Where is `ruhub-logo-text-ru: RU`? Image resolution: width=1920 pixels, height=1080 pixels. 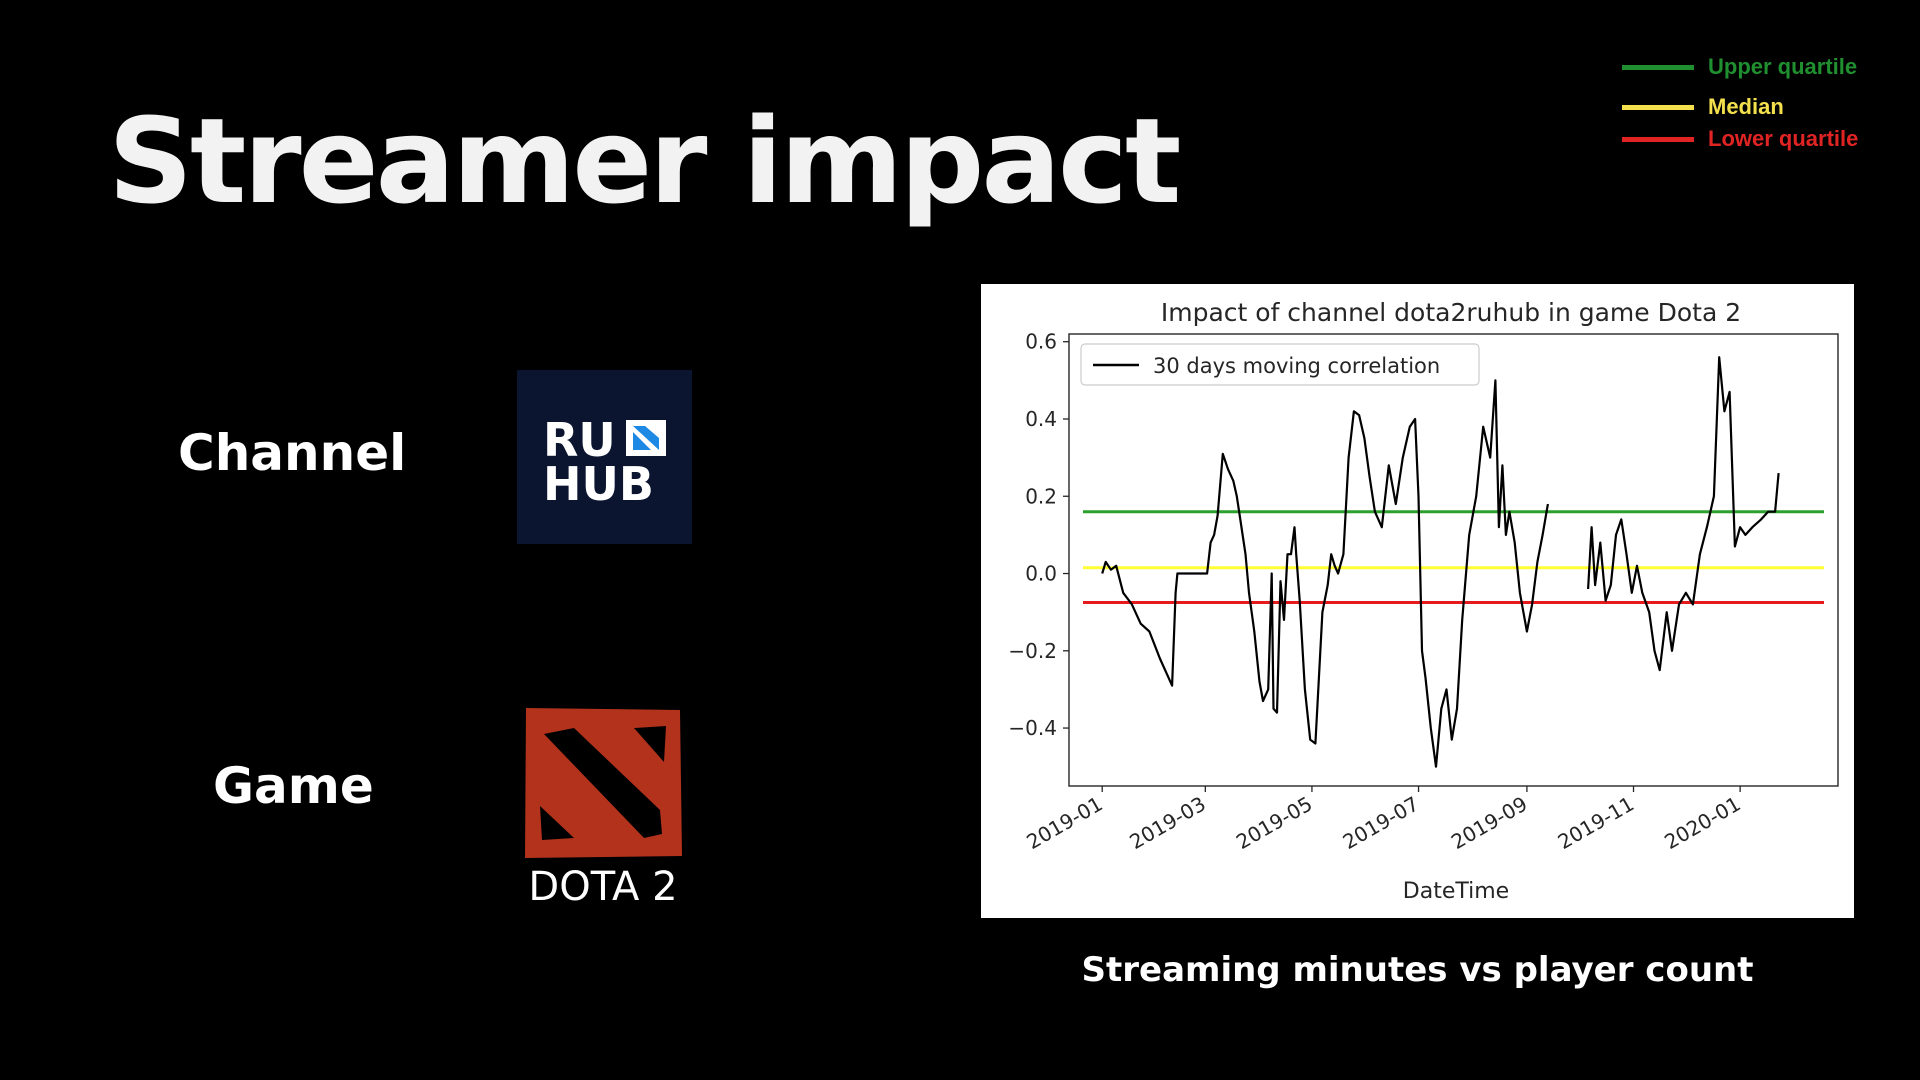 ruhub-logo-text-ru: RU is located at coordinates (579, 440).